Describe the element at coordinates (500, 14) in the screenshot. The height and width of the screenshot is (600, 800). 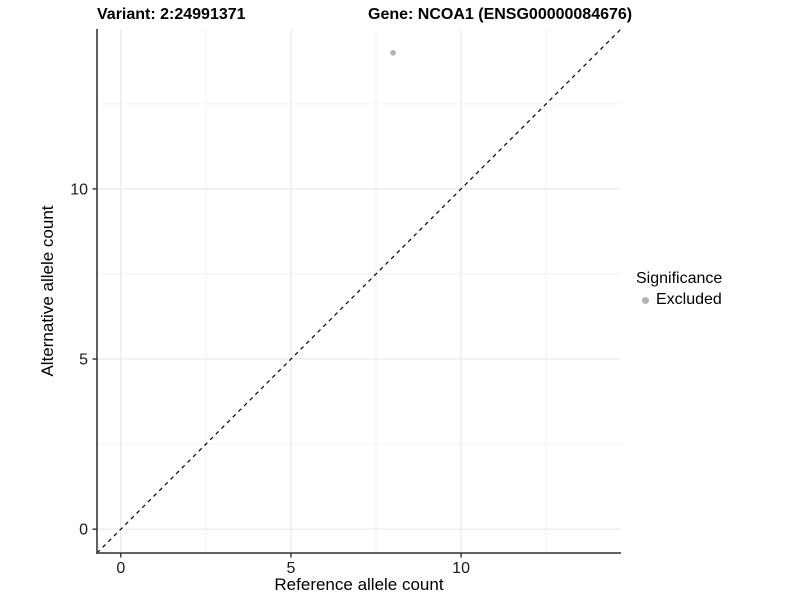
I see `gene-title: Gene: NCOA1 (ENSG00000084676)` at that location.